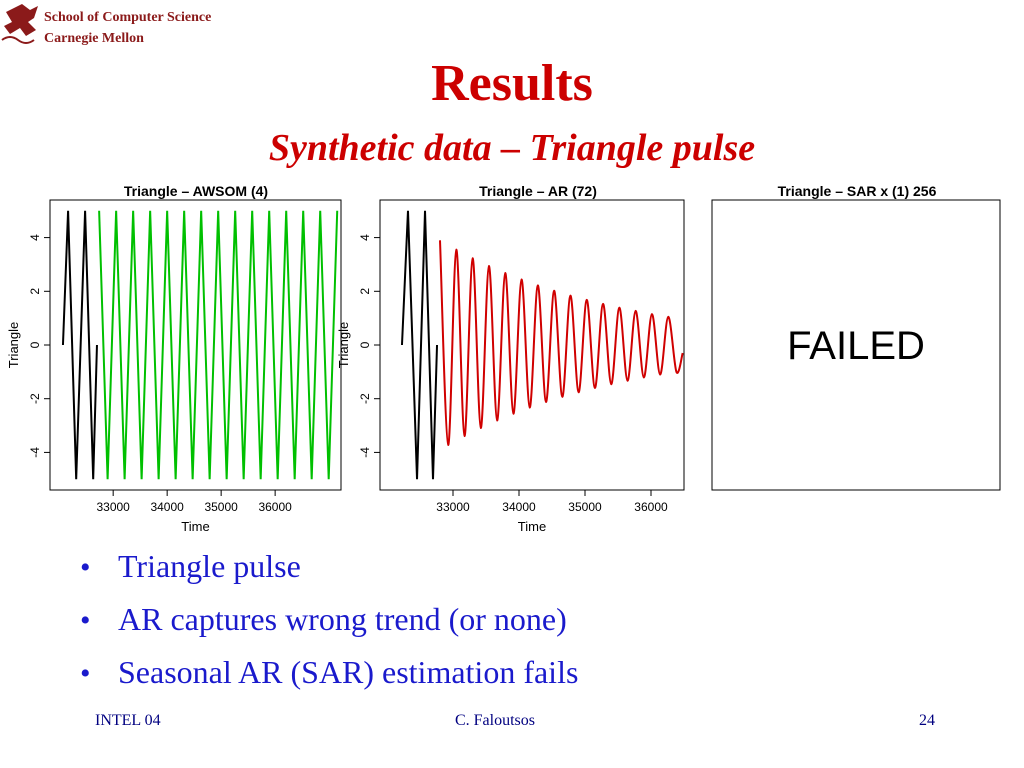  I want to click on bullet-text: Seasonal AR (SAR) estimation fails, so click(348, 672).